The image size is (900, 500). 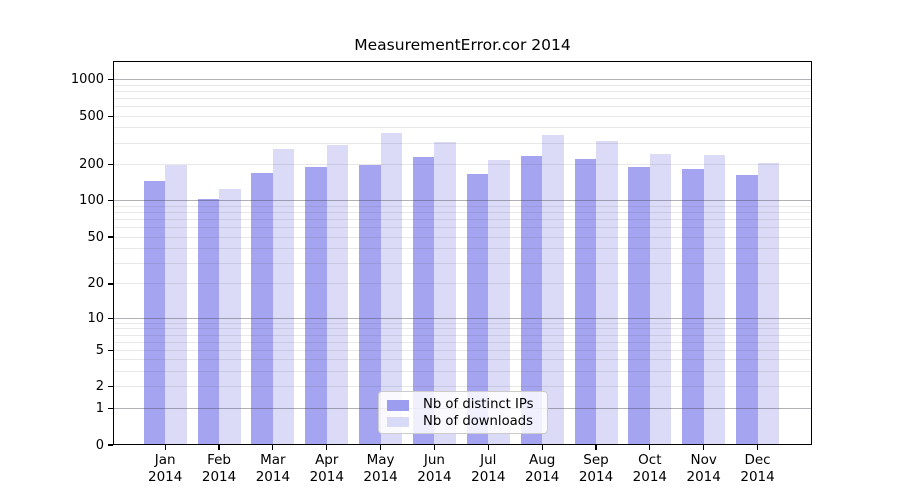 What do you see at coordinates (91, 116) in the screenshot?
I see `y-tick-label: 500` at bounding box center [91, 116].